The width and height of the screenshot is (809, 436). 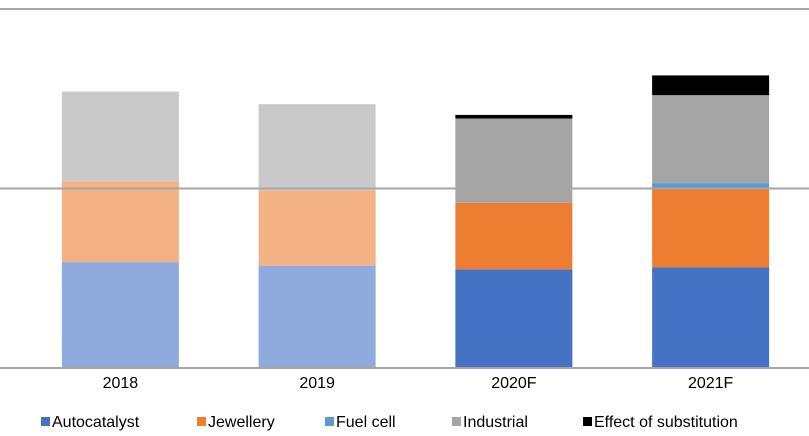 What do you see at coordinates (495, 422) in the screenshot?
I see `legend-label: Industrial` at bounding box center [495, 422].